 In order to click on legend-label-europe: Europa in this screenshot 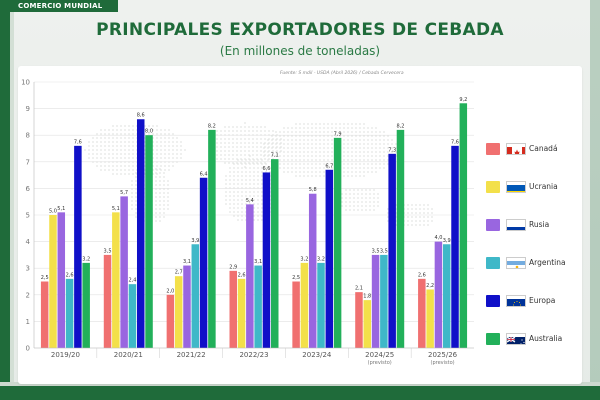, I will do `click(542, 300)`.